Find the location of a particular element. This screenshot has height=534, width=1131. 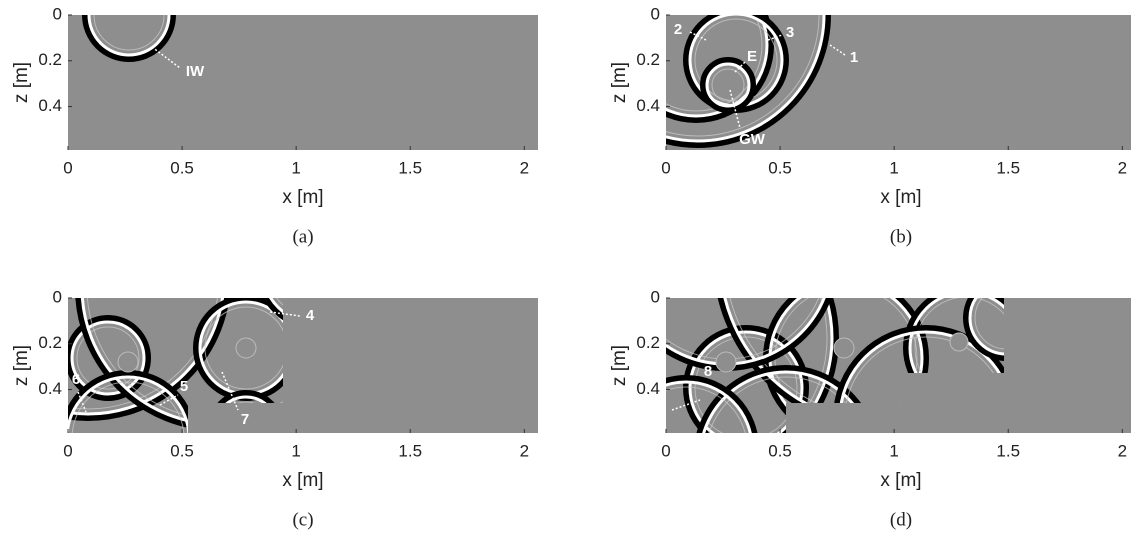

annotation: 3 is located at coordinates (790, 32).